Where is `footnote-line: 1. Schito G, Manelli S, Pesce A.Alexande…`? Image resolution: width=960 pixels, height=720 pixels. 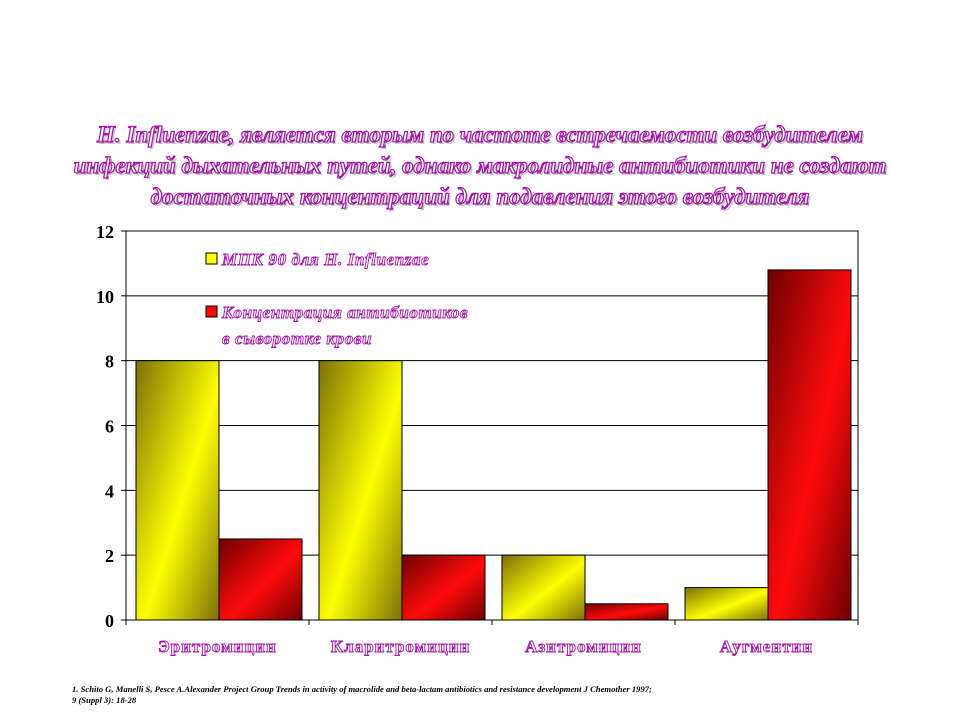 footnote-line: 1. Schito G, Manelli S, Pesce A.Alexande… is located at coordinates (362, 689).